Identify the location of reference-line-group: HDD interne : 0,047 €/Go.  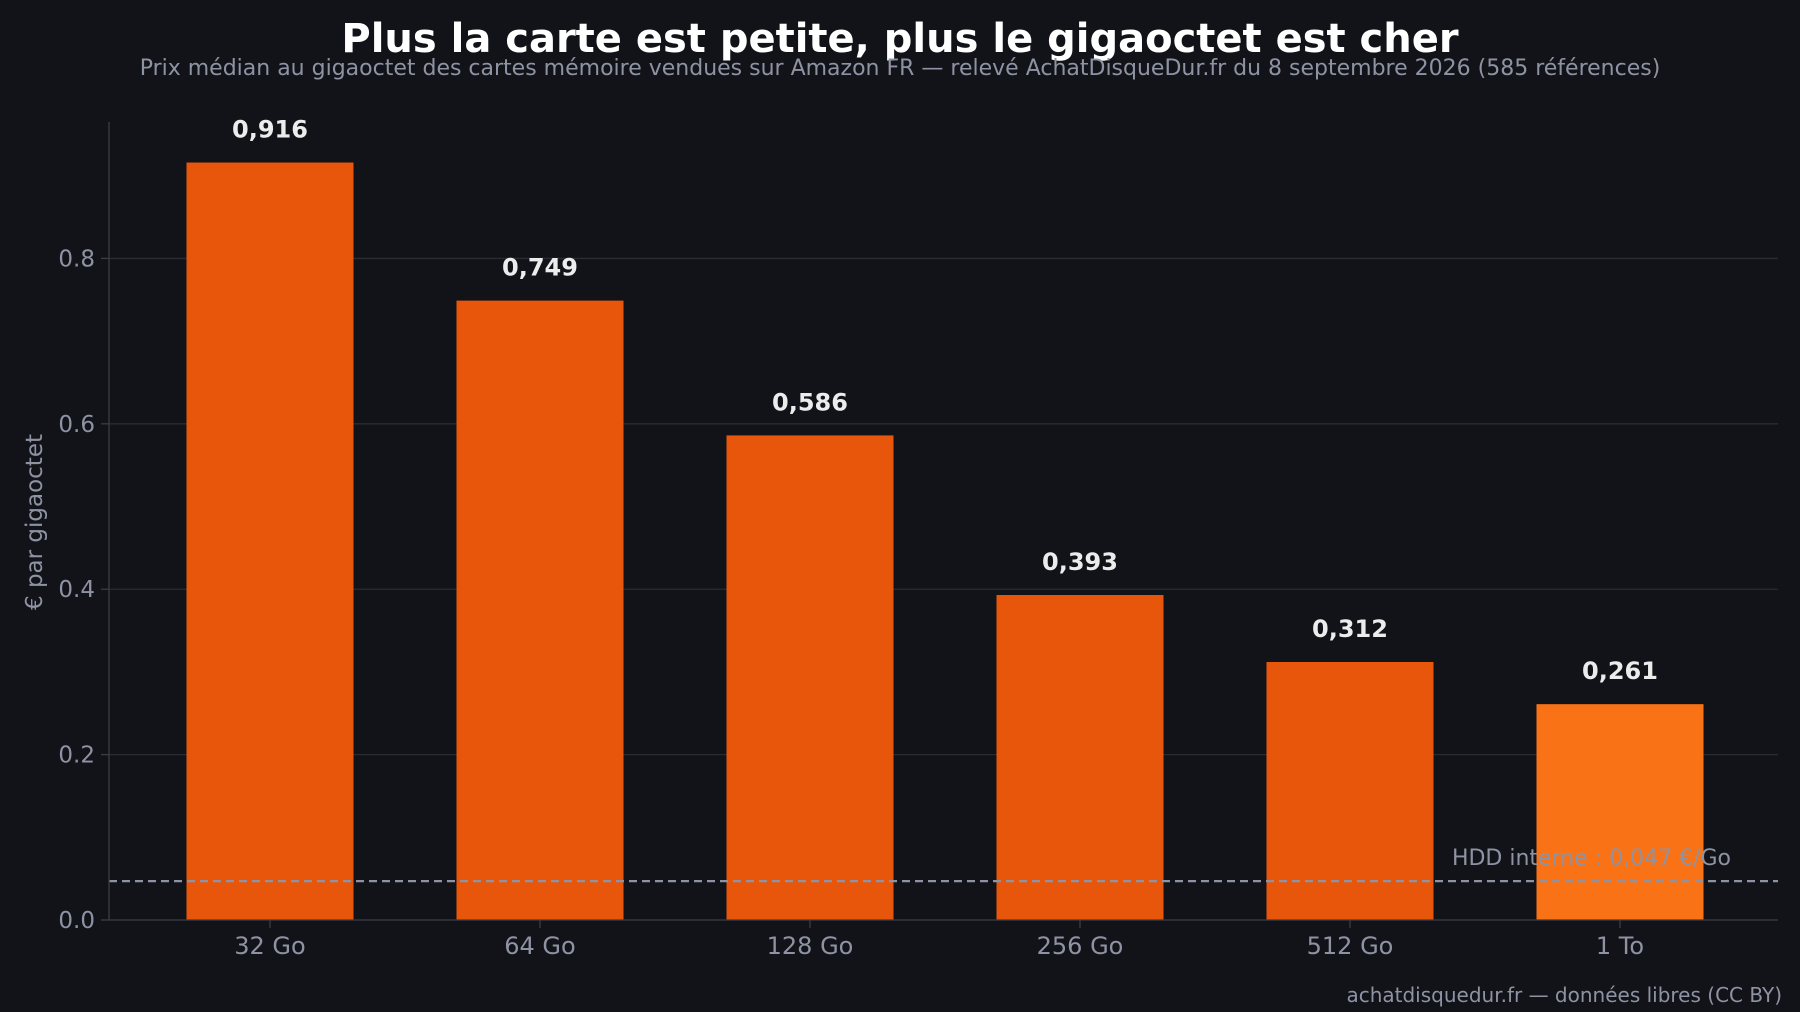
(943, 864).